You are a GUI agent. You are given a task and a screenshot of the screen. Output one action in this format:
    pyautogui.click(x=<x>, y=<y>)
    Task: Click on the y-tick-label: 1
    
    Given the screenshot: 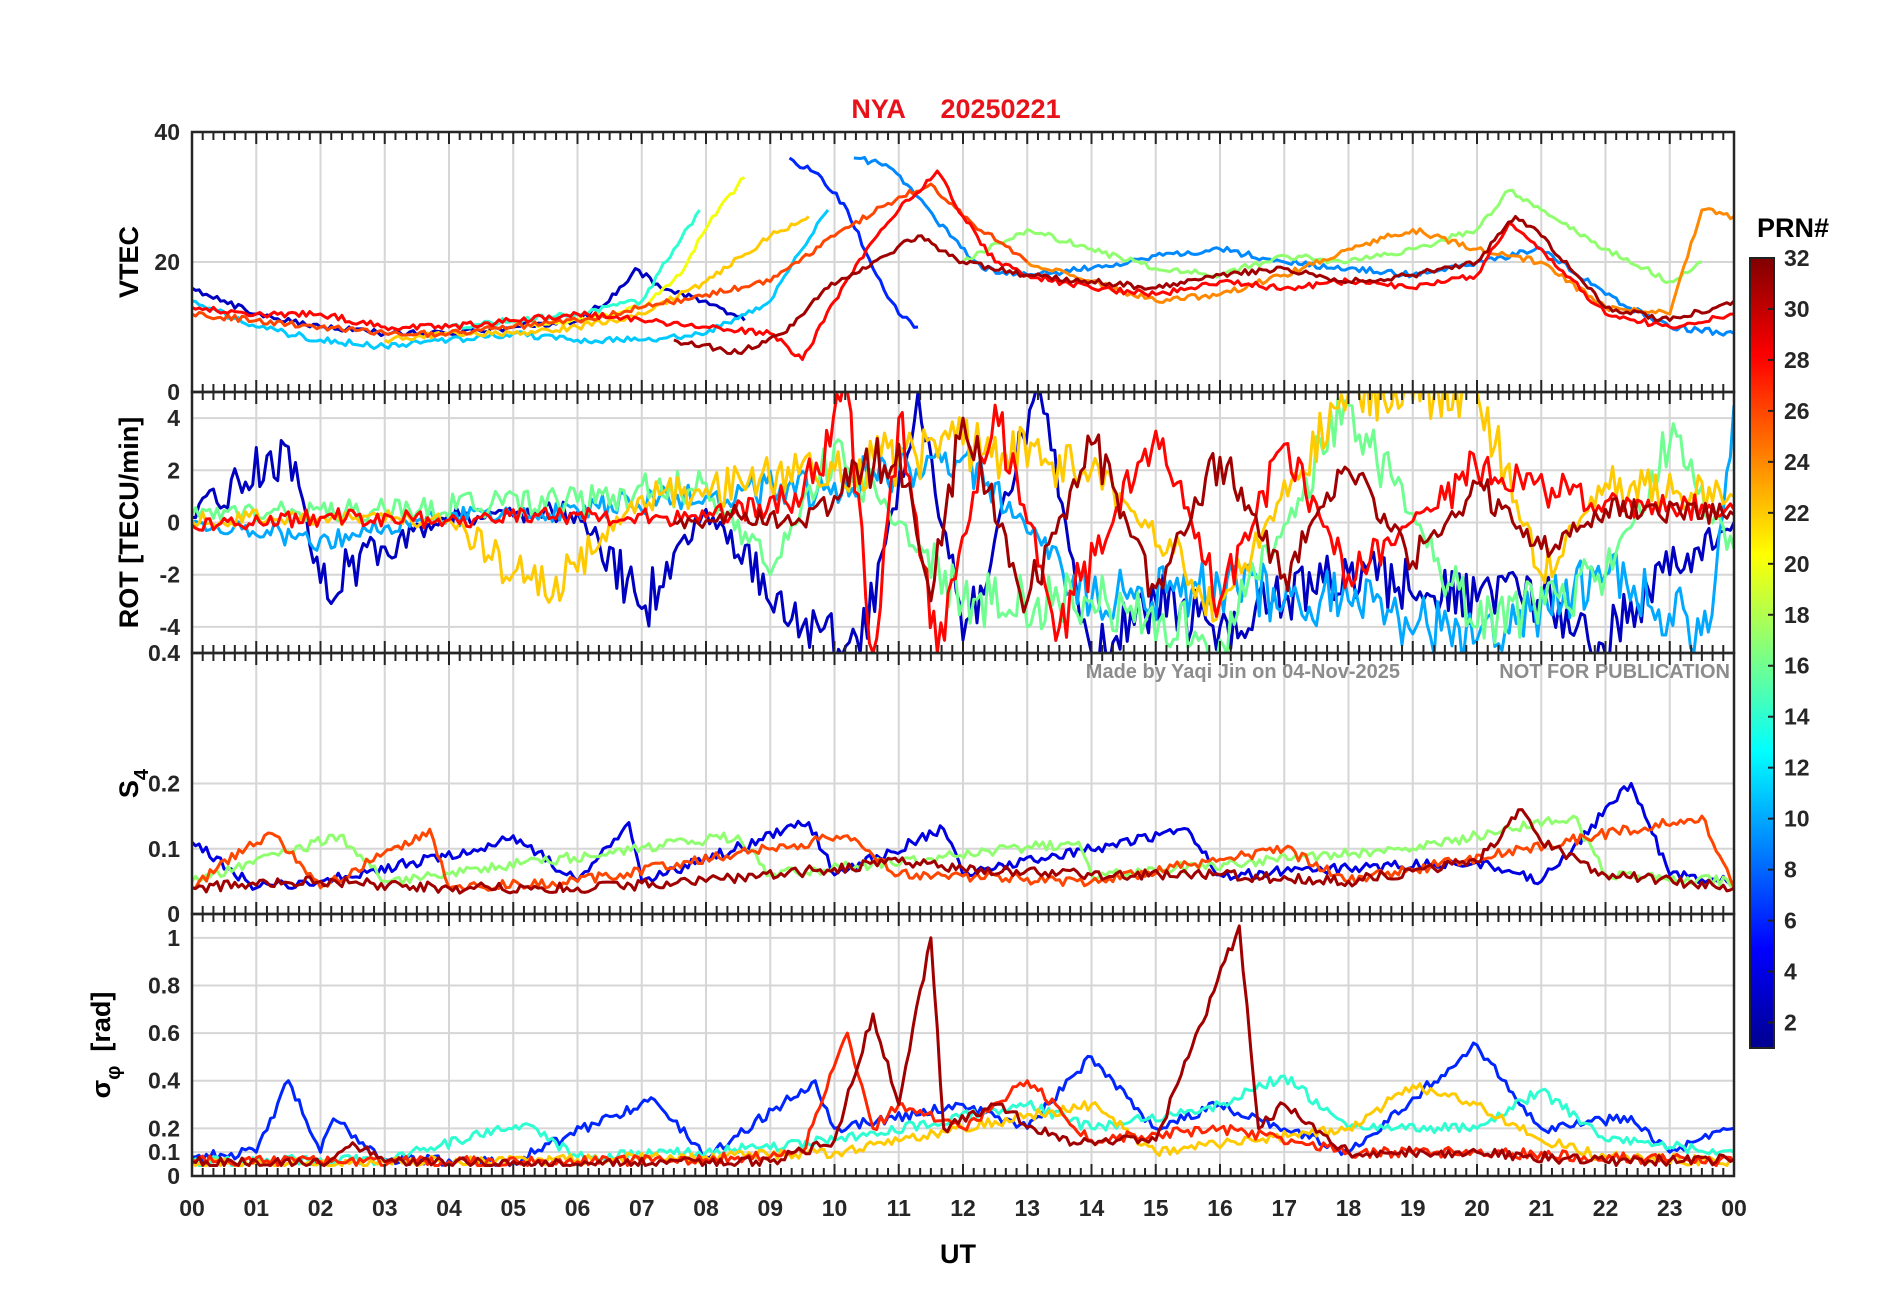 What is the action you would take?
    pyautogui.click(x=173, y=938)
    